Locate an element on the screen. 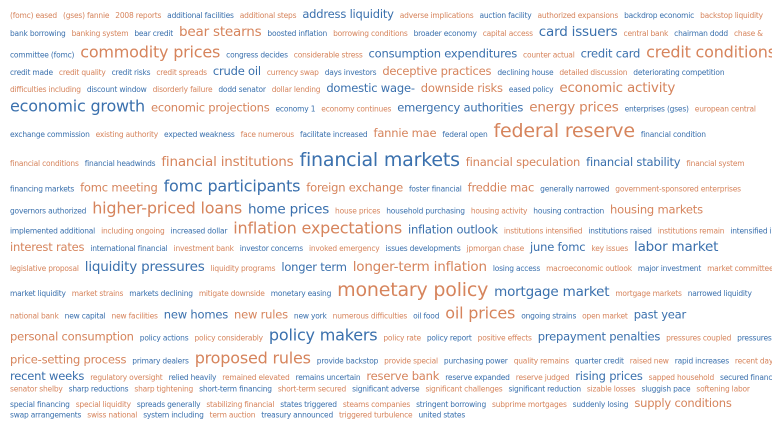 This screenshot has width=772, height=428. word: price-setting process is located at coordinates (68, 359).